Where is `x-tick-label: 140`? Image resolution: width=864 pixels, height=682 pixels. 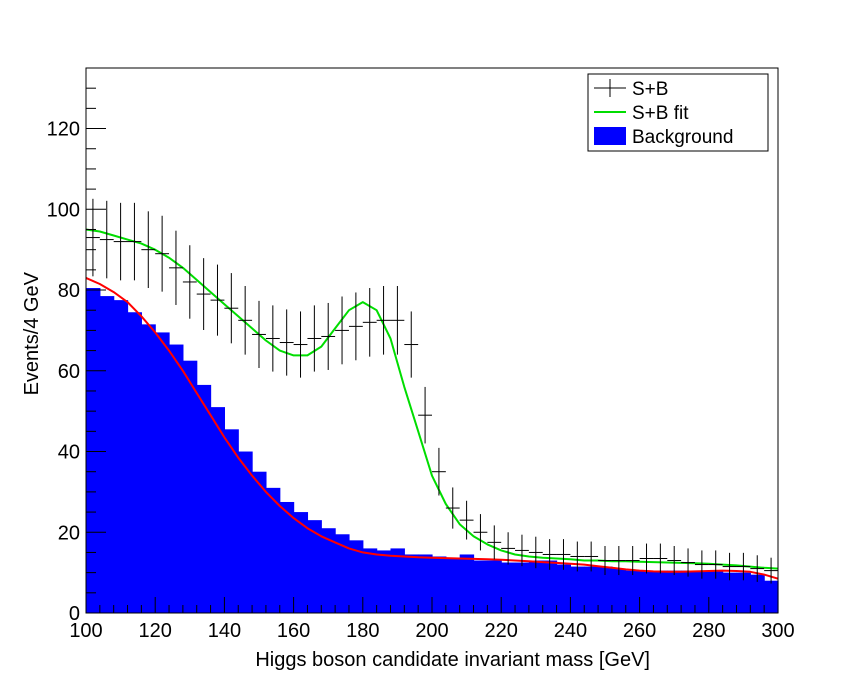
x-tick-label: 140 is located at coordinates (224, 631).